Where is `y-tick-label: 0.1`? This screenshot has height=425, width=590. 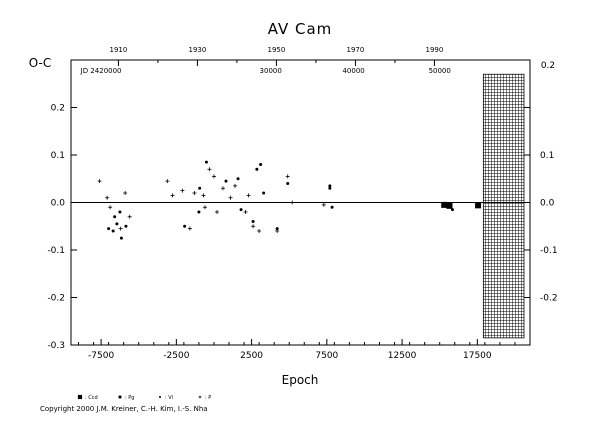
y-tick-label: 0.1 is located at coordinates (58, 156).